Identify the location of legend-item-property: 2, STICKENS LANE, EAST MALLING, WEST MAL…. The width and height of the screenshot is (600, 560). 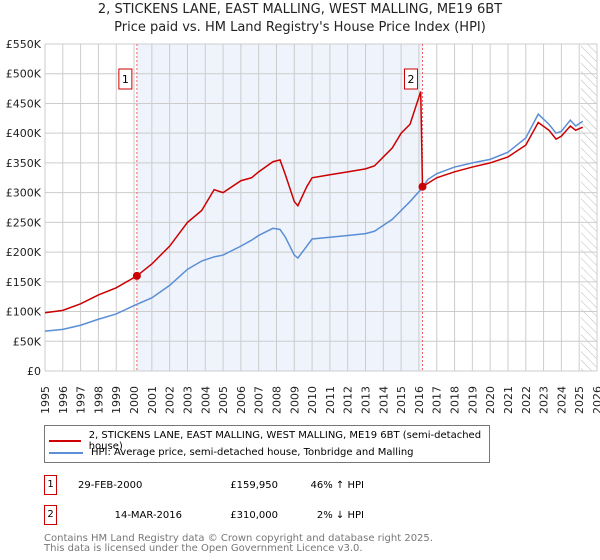
(269, 441).